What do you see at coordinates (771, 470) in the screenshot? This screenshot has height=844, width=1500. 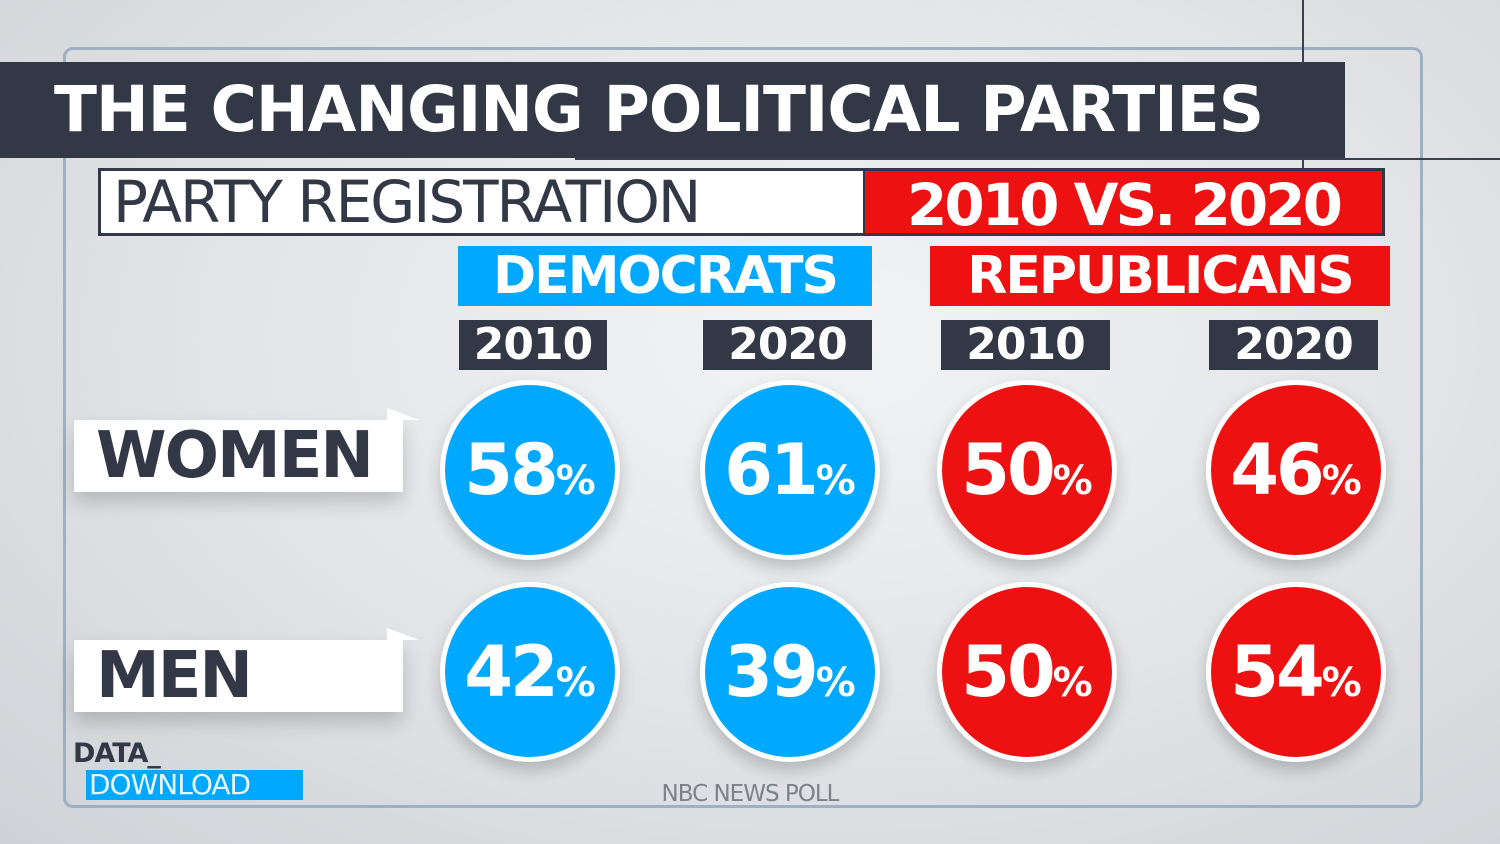 I see `value-label: 61` at bounding box center [771, 470].